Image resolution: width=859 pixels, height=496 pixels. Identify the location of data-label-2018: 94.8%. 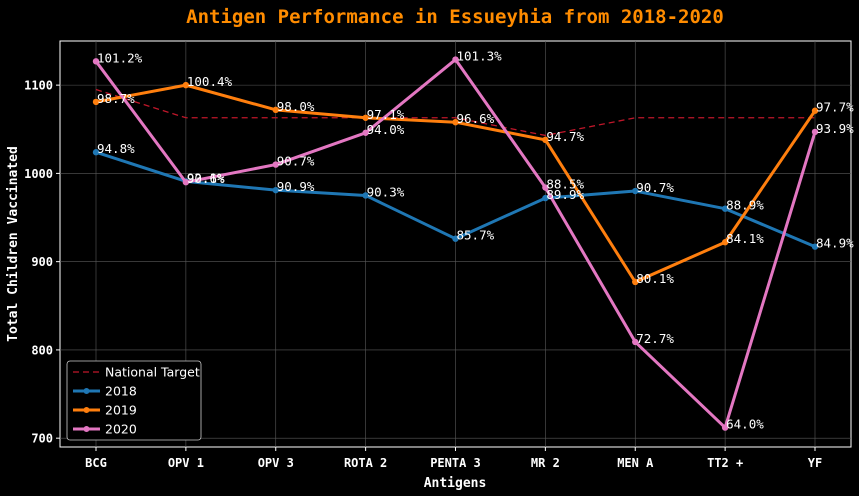
(116, 148).